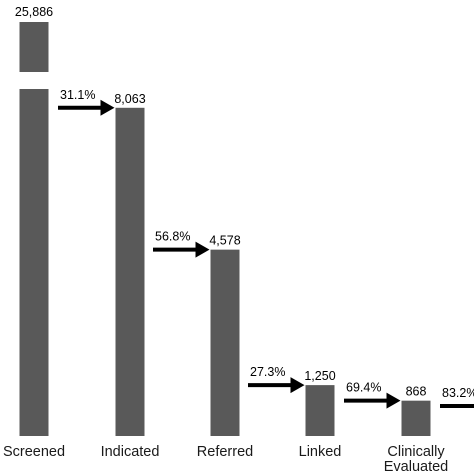 The height and width of the screenshot is (474, 474). Describe the element at coordinates (34, 452) in the screenshot. I see `category-tick-label: Screened` at that location.